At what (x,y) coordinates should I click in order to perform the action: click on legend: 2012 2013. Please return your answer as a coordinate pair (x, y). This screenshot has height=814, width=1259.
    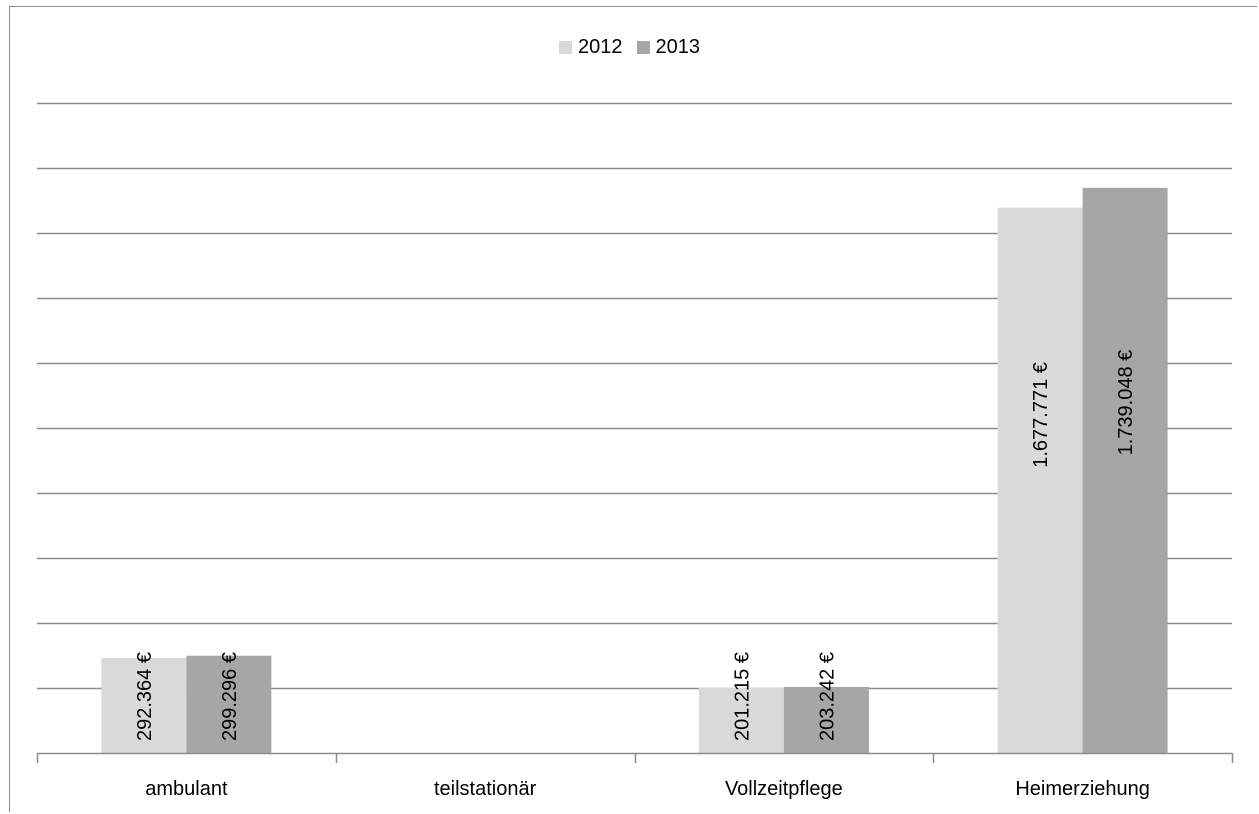
    Looking at the image, I should click on (629, 47).